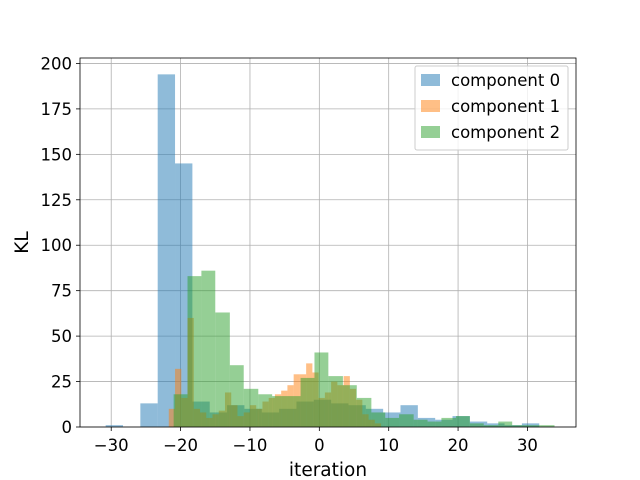 Image resolution: width=640 pixels, height=480 pixels. What do you see at coordinates (505, 132) in the screenshot?
I see `legend-label: component 2` at bounding box center [505, 132].